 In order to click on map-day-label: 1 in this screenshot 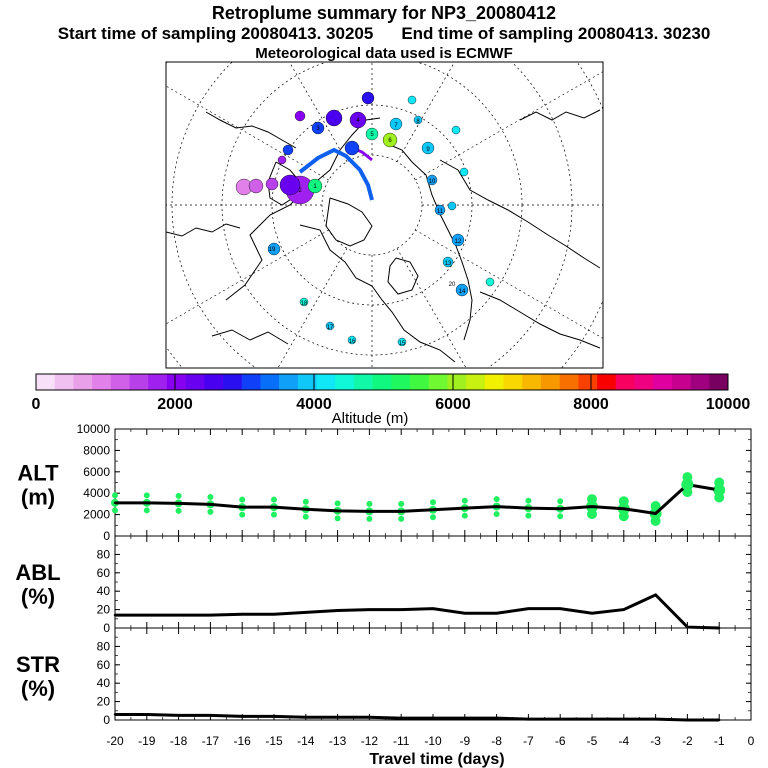, I will do `click(315, 187)`.